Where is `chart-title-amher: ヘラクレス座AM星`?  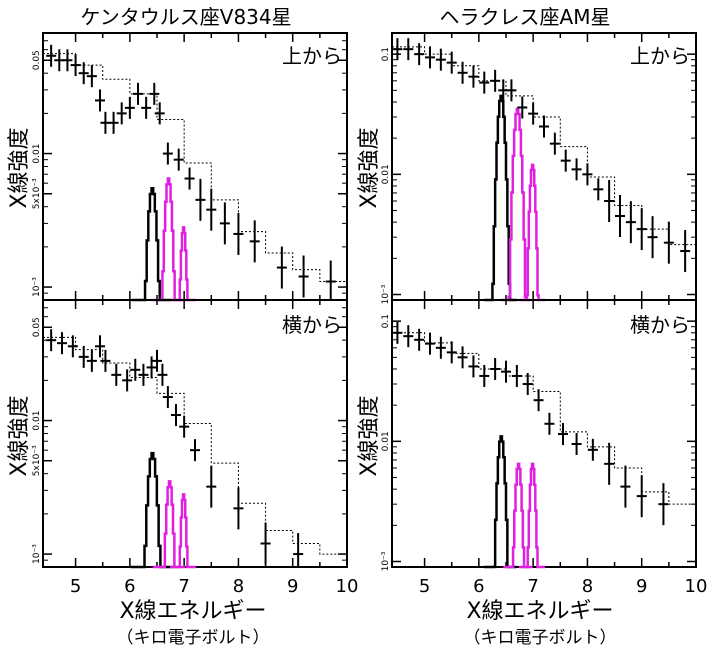 chart-title-amher: ヘラクレス座AM星 is located at coordinates (525, 17).